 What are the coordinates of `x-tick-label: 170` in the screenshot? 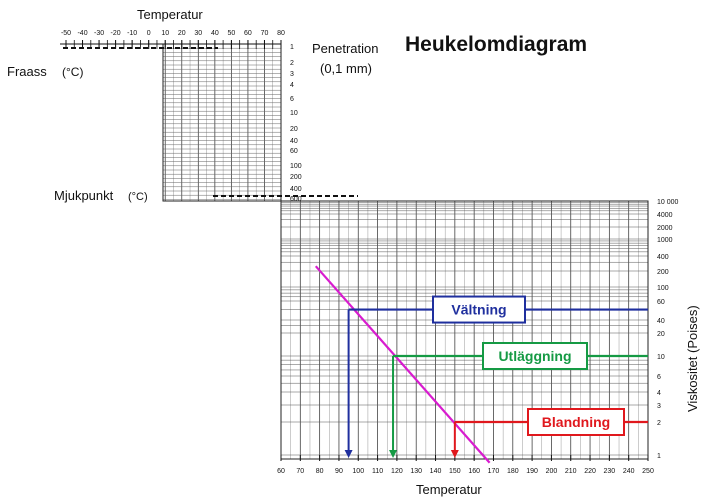 It's located at (494, 471).